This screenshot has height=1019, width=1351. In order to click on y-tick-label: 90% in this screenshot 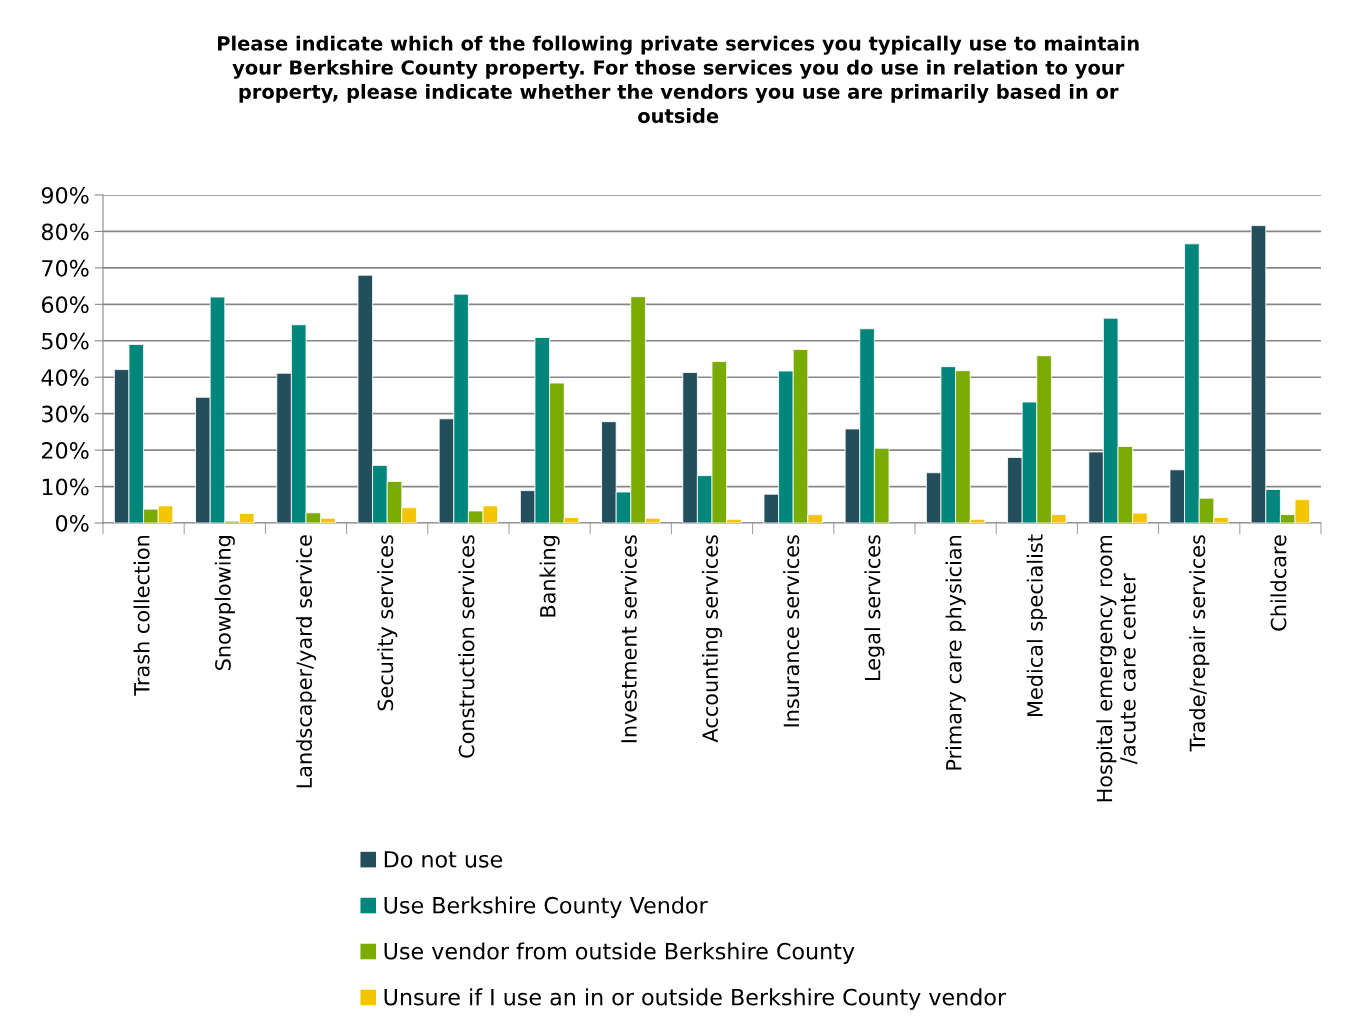, I will do `click(65, 195)`.